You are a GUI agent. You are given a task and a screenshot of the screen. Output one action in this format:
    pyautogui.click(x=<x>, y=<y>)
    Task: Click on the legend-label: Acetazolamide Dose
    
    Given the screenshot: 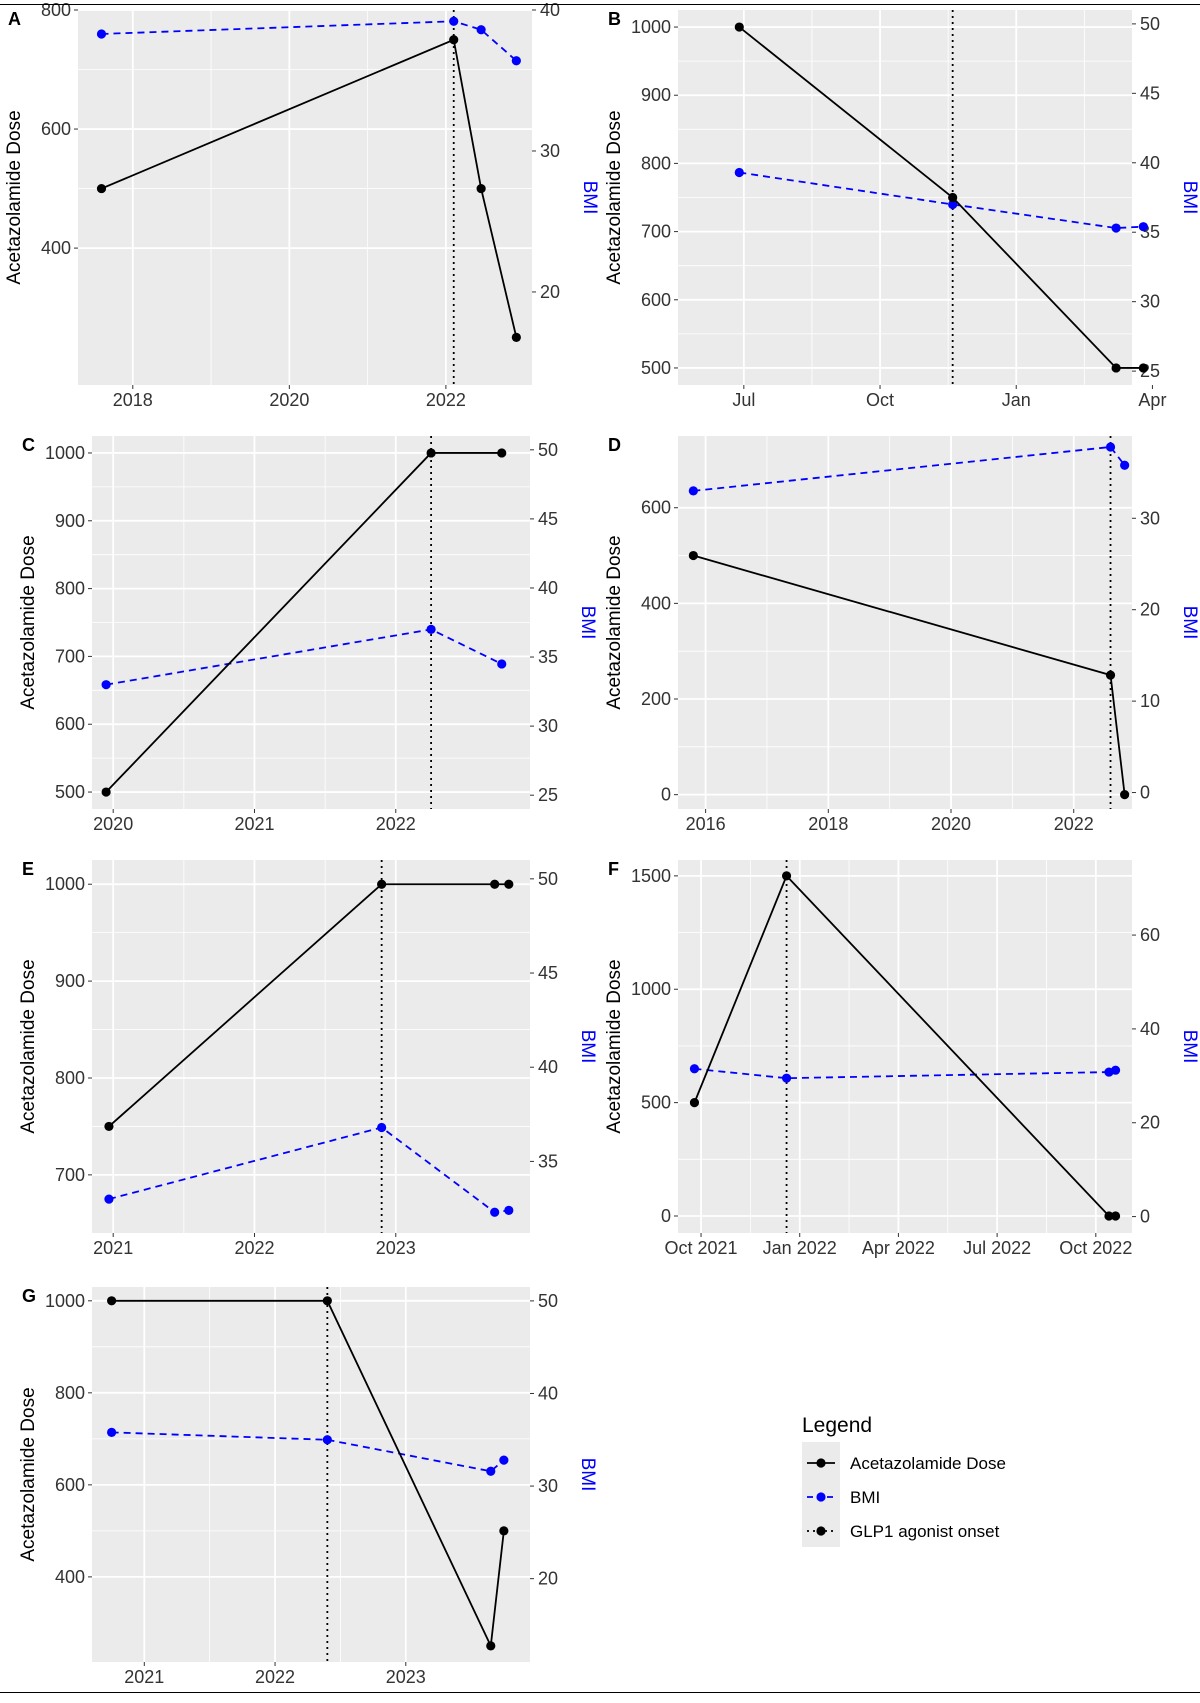 What is the action you would take?
    pyautogui.click(x=928, y=1463)
    